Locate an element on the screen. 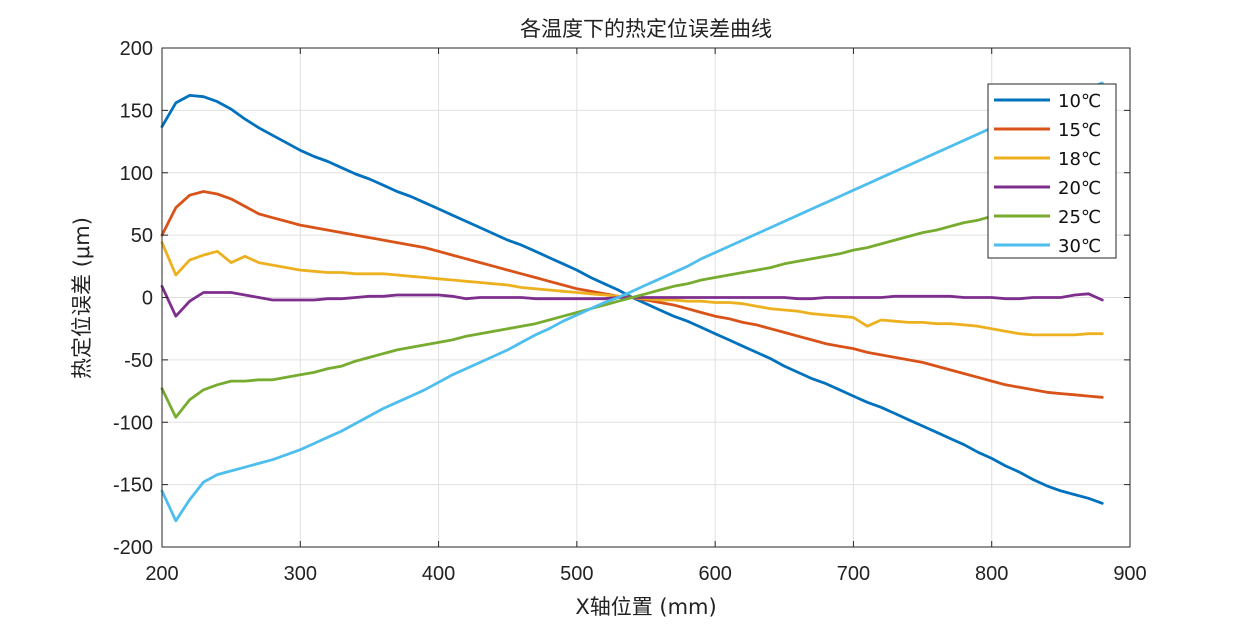  legend-label: 15℃ is located at coordinates (1079, 130).